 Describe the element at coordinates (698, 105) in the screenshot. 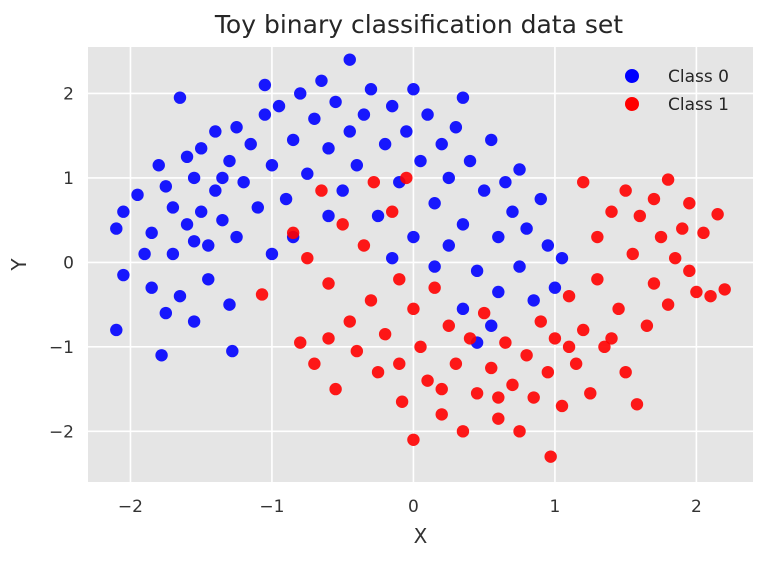

I see `legend-label: Class 1` at that location.